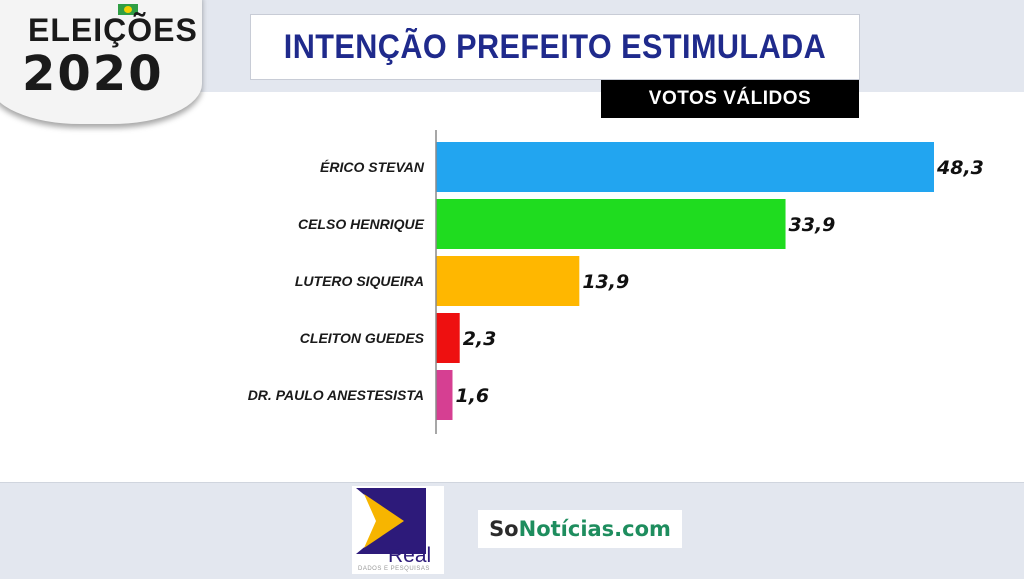 The height and width of the screenshot is (579, 1024). I want to click on real-logo-subtext: DADOS E PESQUISAS, so click(394, 569).